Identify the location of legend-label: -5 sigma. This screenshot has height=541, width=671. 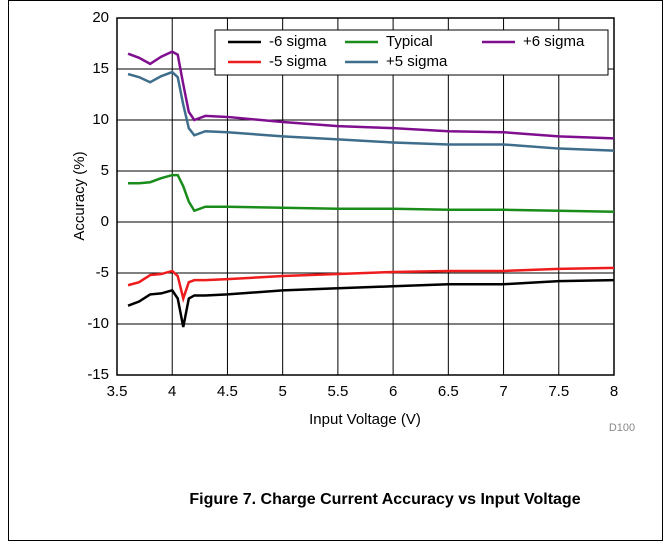
(298, 61).